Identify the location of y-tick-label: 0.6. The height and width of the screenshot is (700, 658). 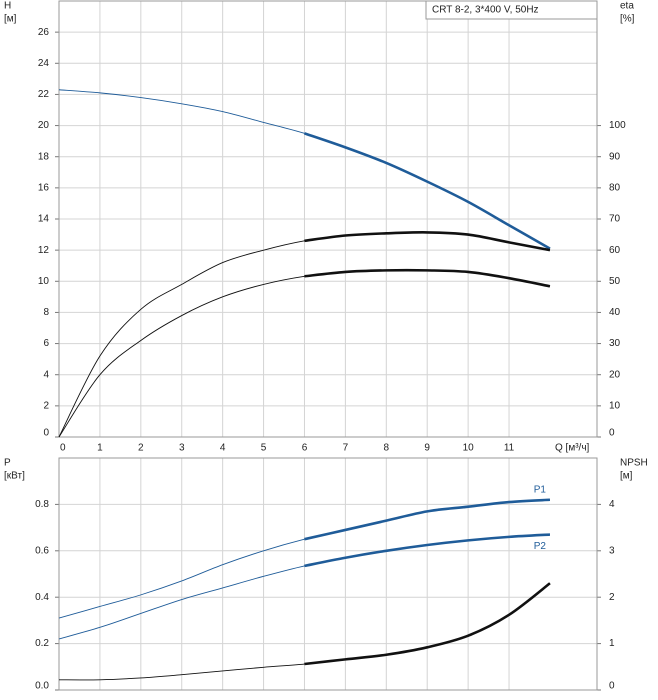
(42, 550).